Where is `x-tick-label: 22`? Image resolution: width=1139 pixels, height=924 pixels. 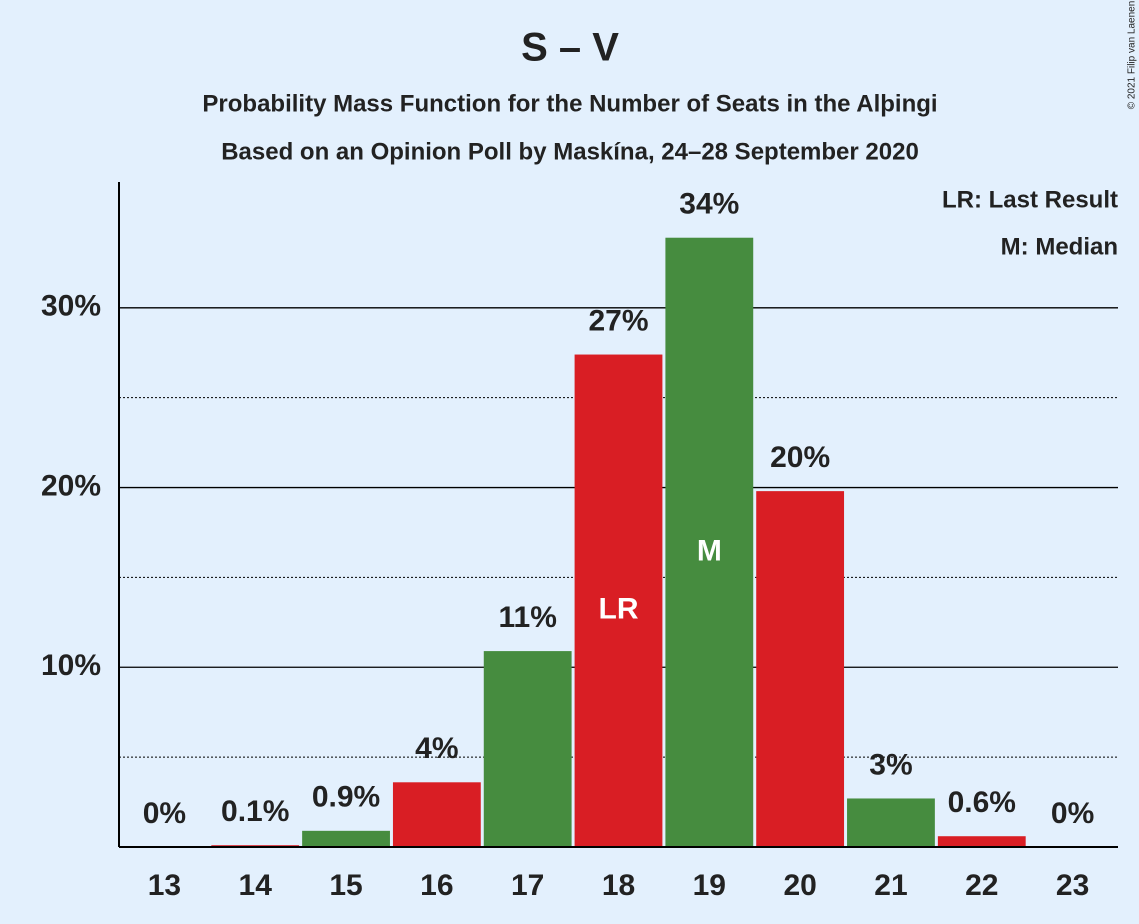 x-tick-label: 22 is located at coordinates (981, 885).